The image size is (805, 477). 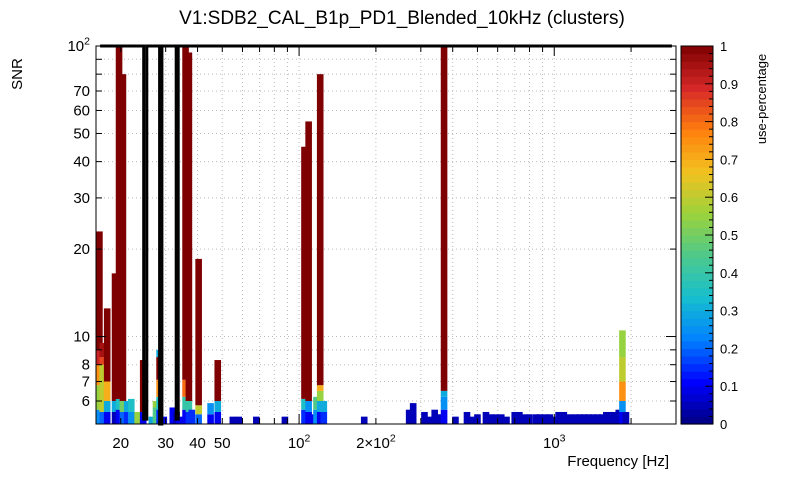 What do you see at coordinates (761, 99) in the screenshot?
I see `z-axis-label: use-percentage` at bounding box center [761, 99].